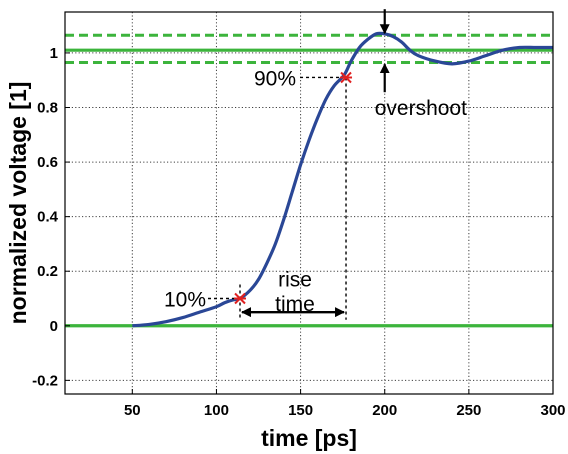 This screenshot has height=454, width=568. What do you see at coordinates (18, 203) in the screenshot?
I see `y-axis-title: normalized voltage [1]` at bounding box center [18, 203].